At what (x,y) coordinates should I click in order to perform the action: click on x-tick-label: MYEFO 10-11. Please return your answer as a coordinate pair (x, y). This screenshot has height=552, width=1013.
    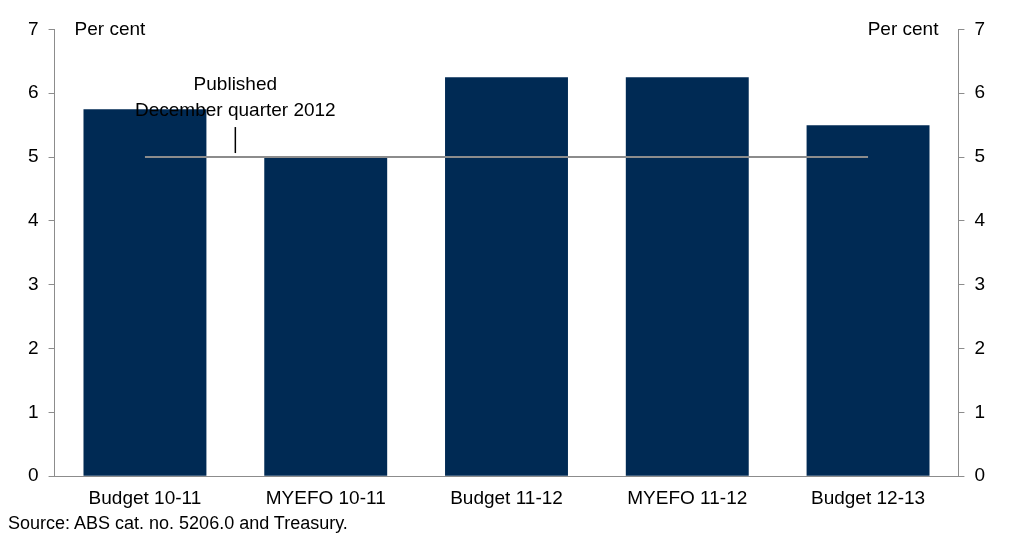
    Looking at the image, I should click on (325, 497).